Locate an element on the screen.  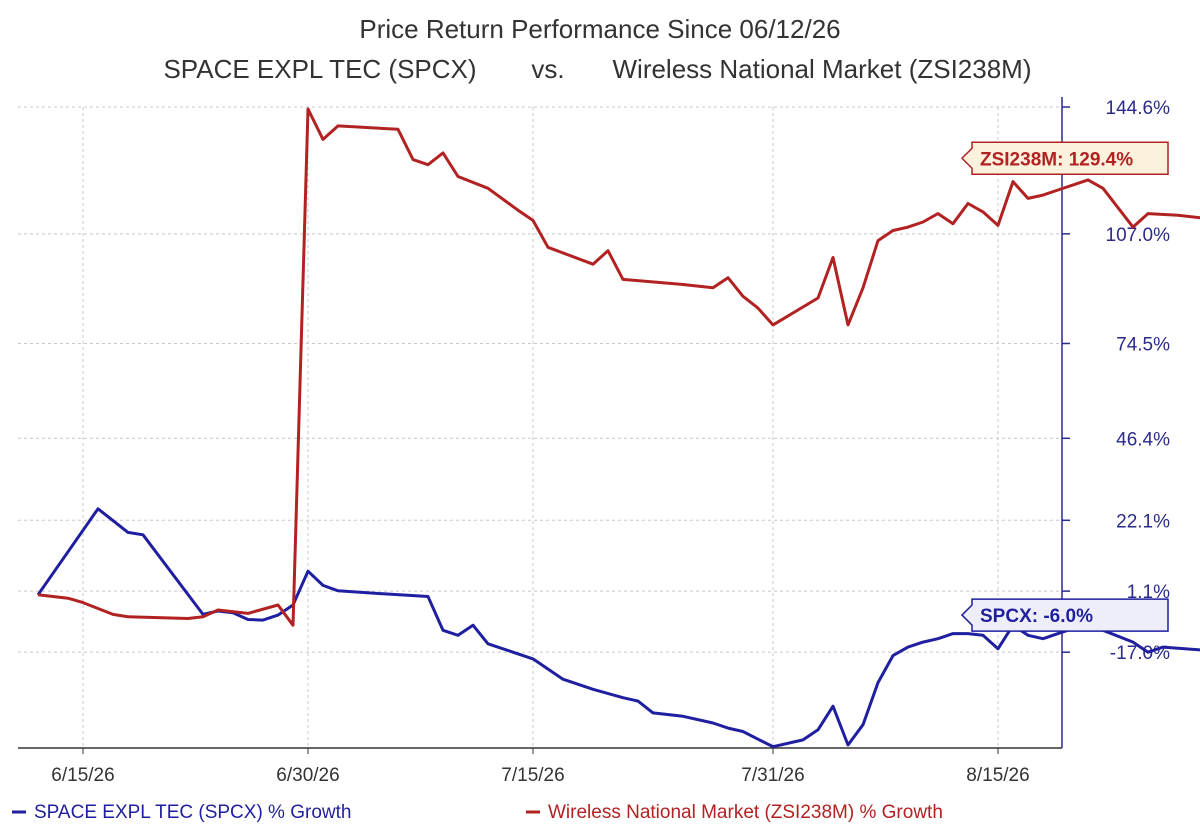
y-tick-label: 22.1% is located at coordinates (1143, 521).